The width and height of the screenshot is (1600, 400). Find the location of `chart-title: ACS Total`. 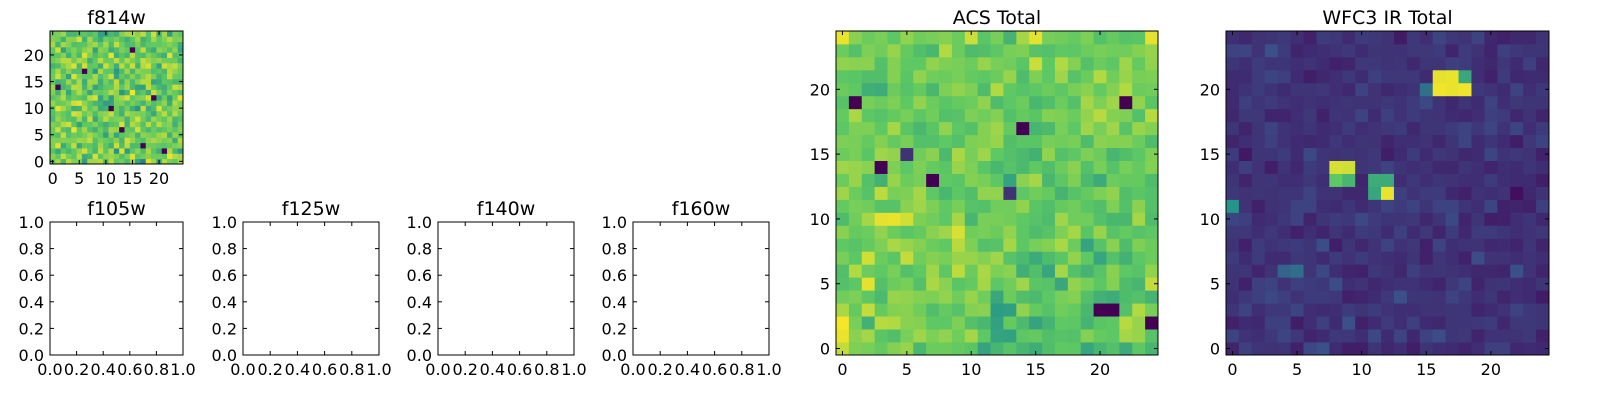

chart-title: ACS Total is located at coordinates (997, 18).